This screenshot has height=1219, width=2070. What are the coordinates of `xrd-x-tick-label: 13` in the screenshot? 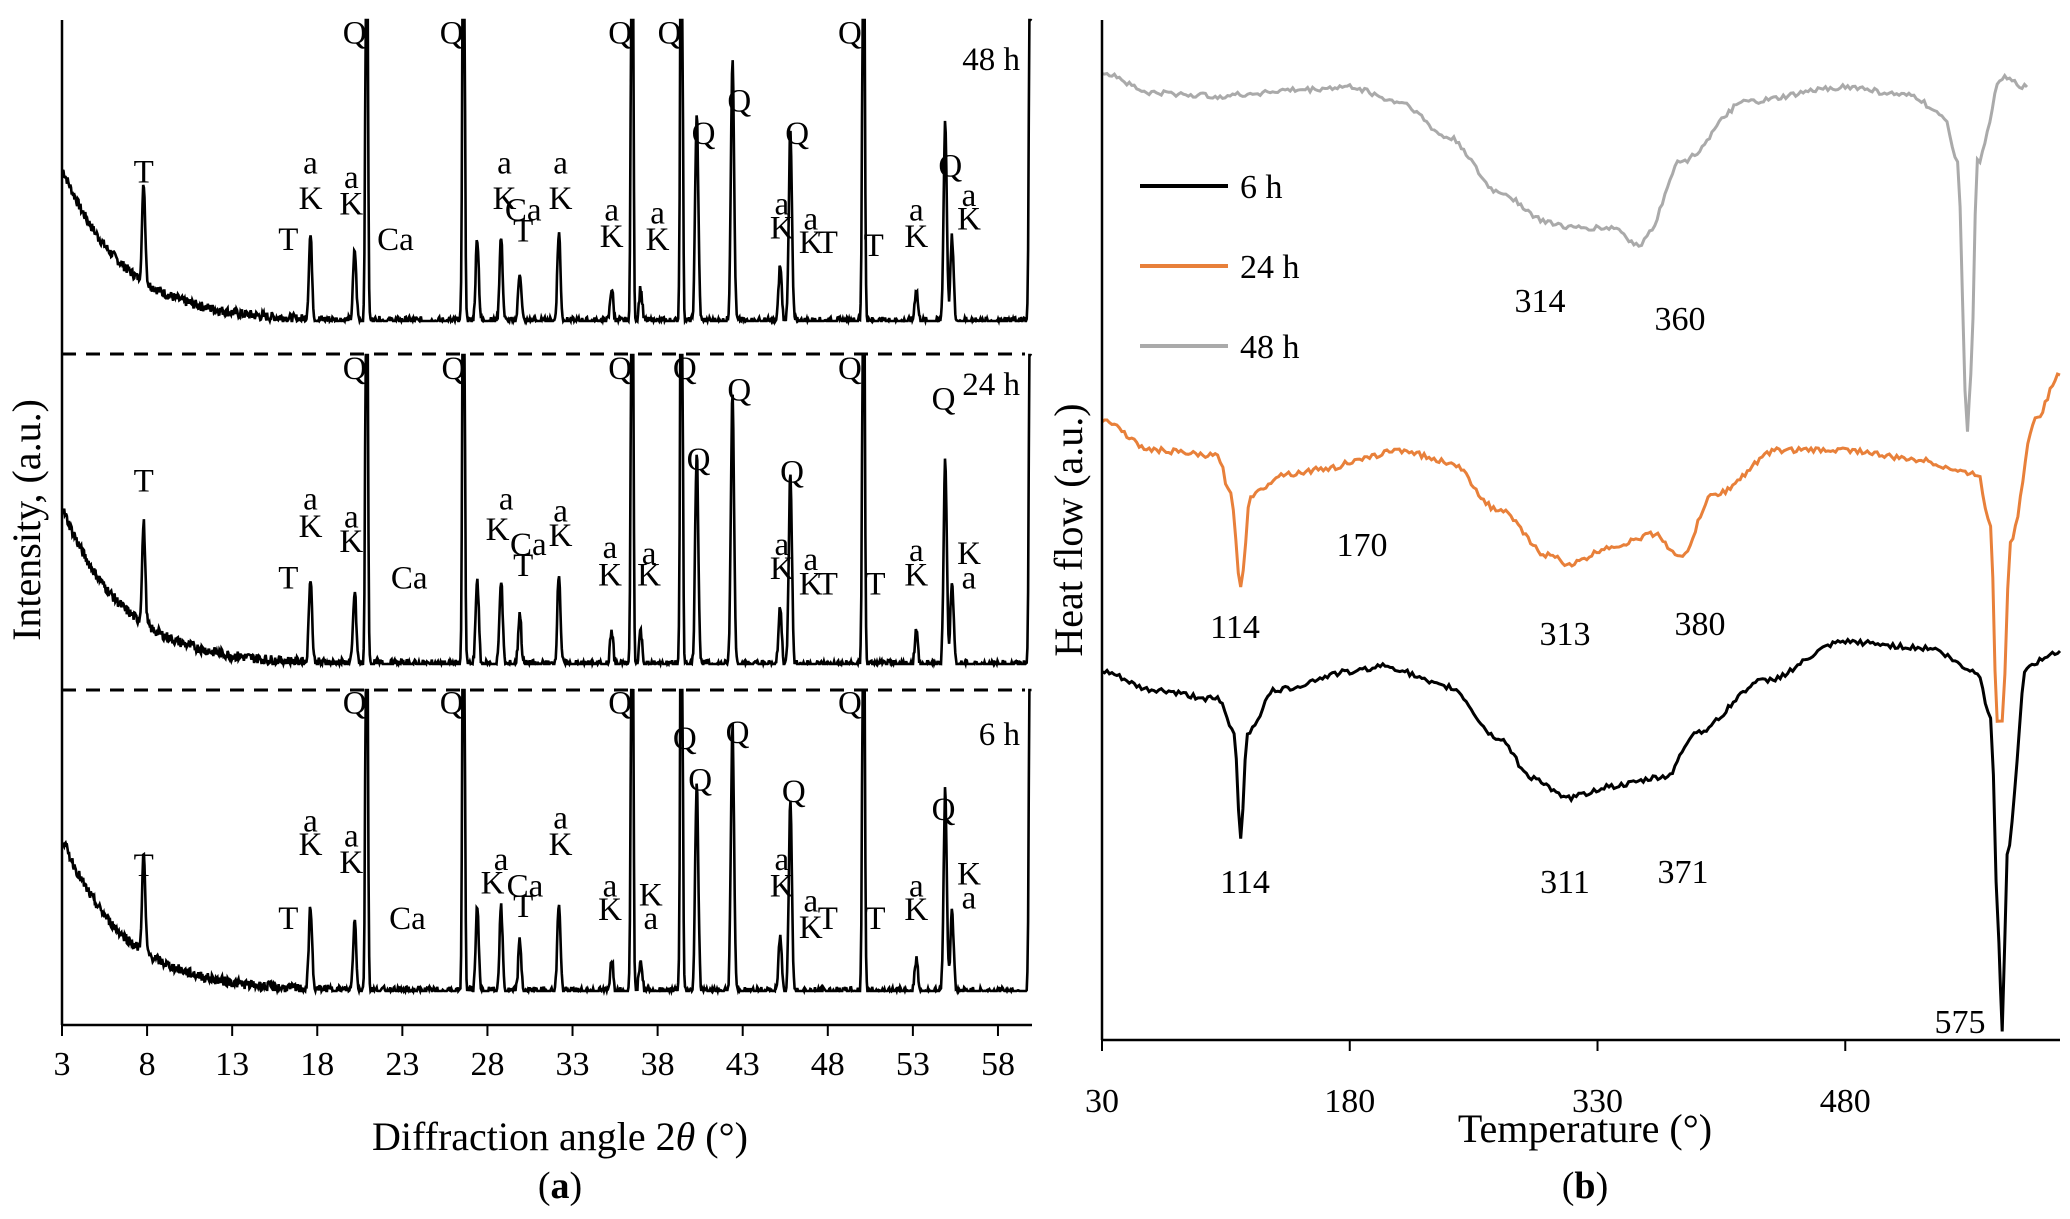 It's located at (232, 1064).